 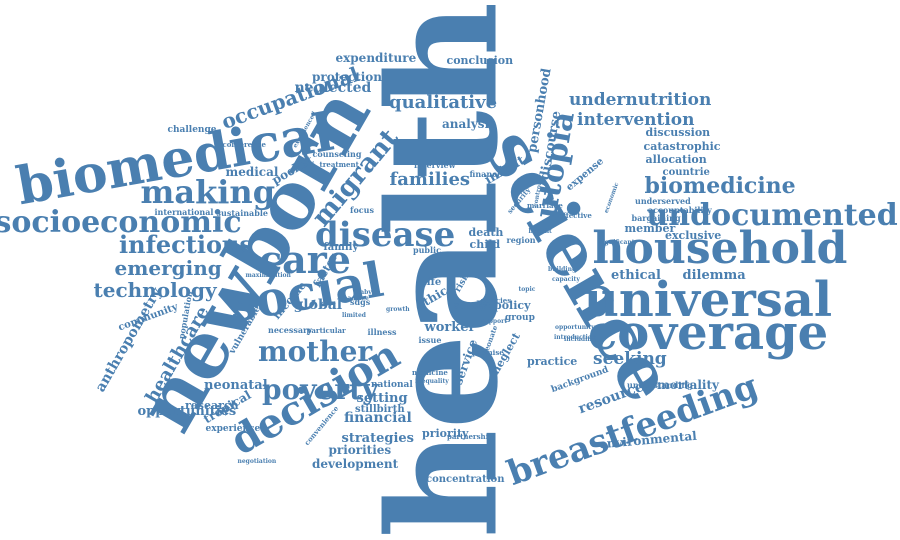 What do you see at coordinates (469, 124) in the screenshot?
I see `word-analysis: analysis` at bounding box center [469, 124].